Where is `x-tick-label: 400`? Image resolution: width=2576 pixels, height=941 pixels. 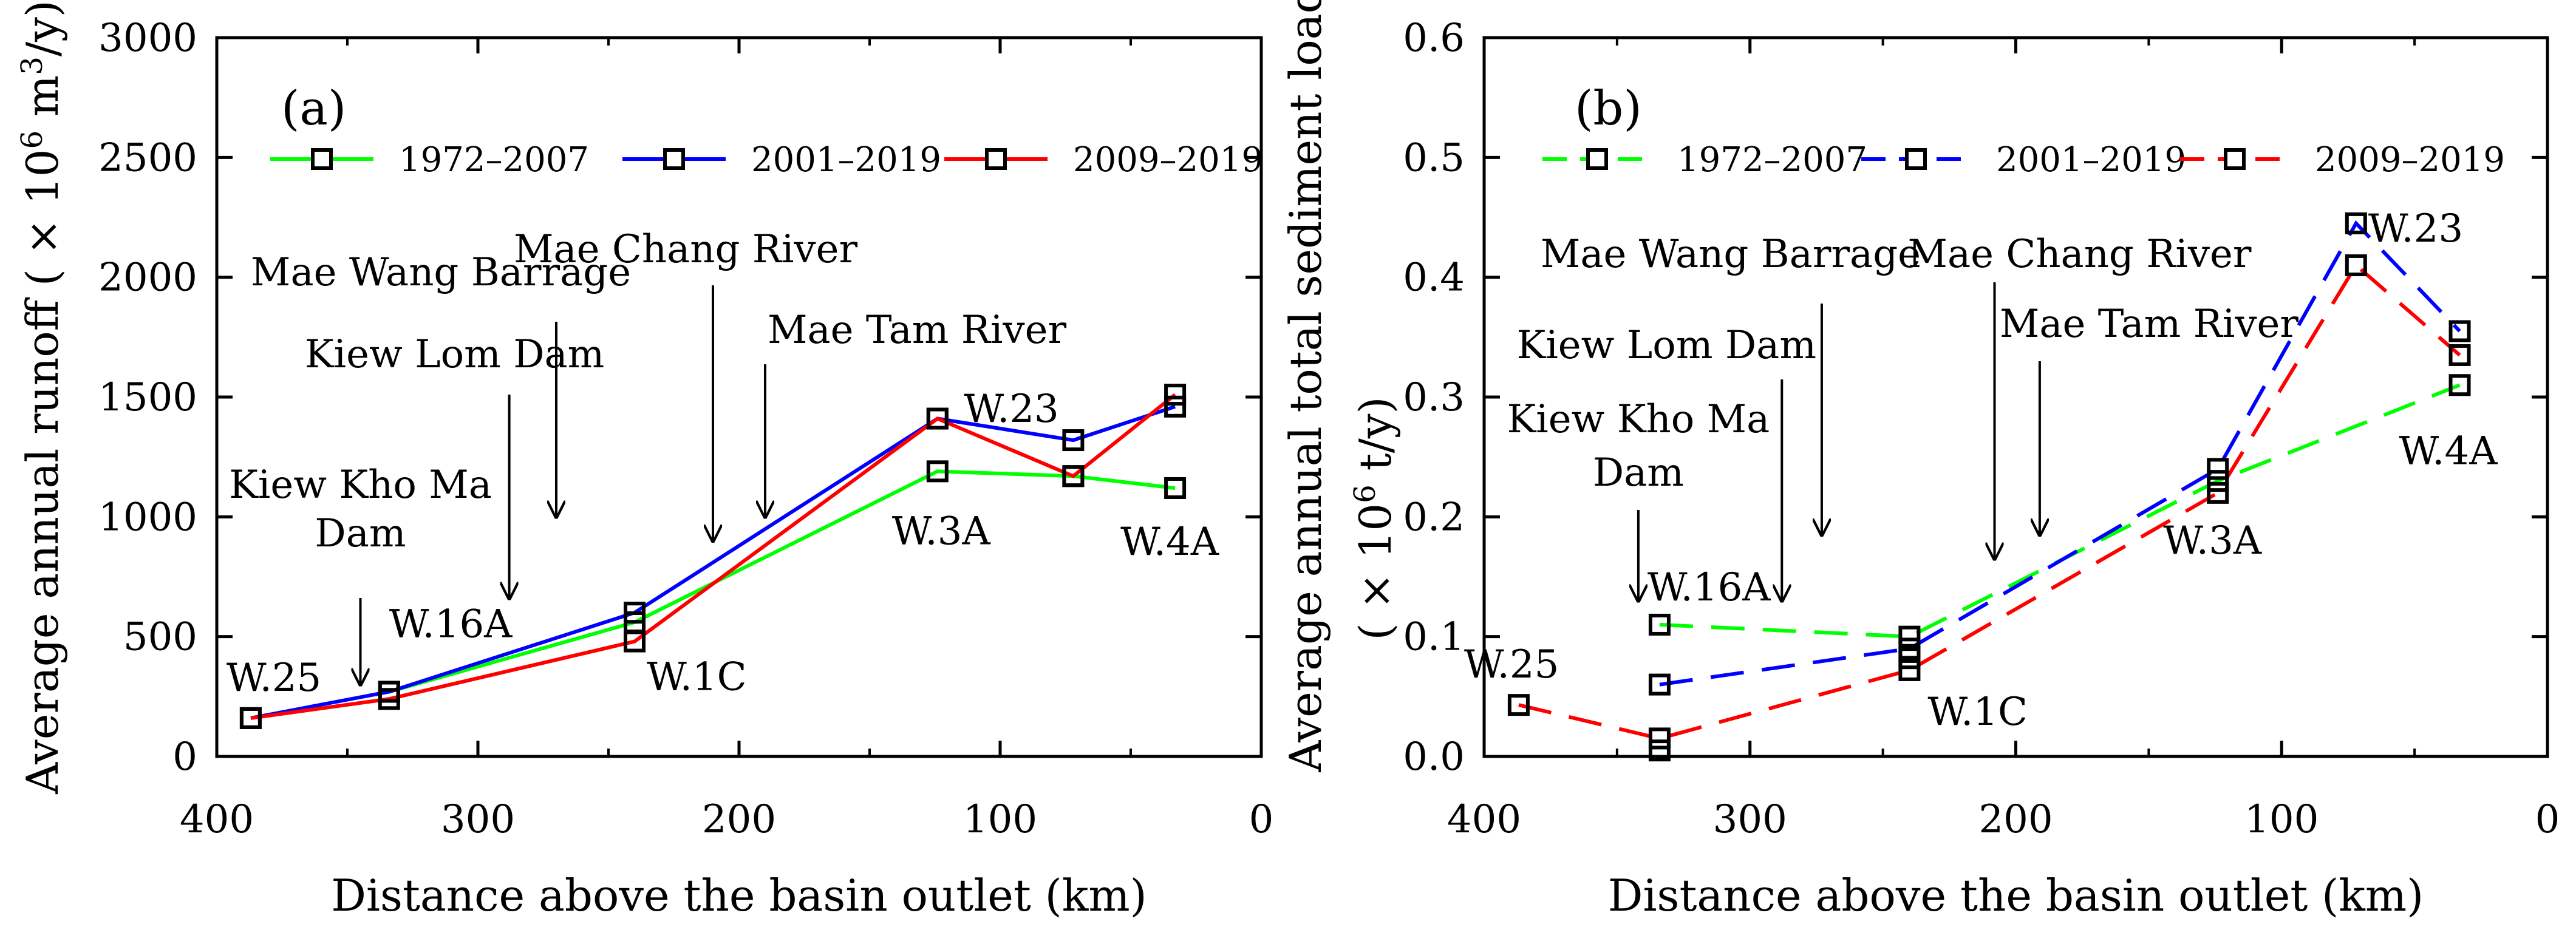
x-tick-label: 400 is located at coordinates (1484, 819).